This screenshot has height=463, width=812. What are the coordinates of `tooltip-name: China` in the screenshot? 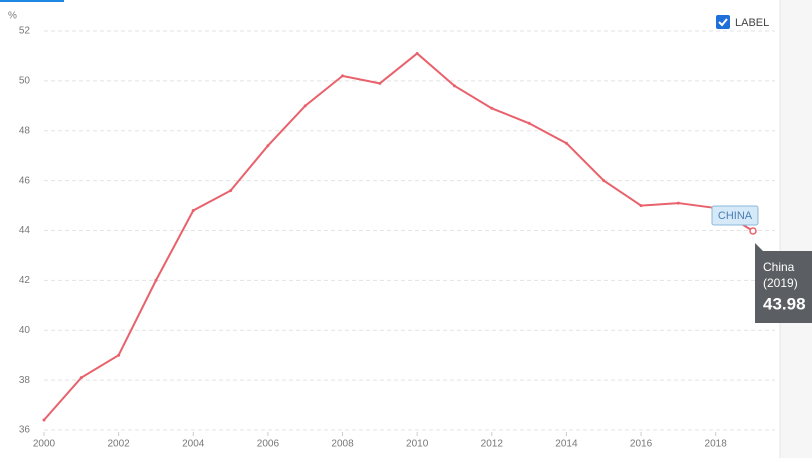 It's located at (779, 267).